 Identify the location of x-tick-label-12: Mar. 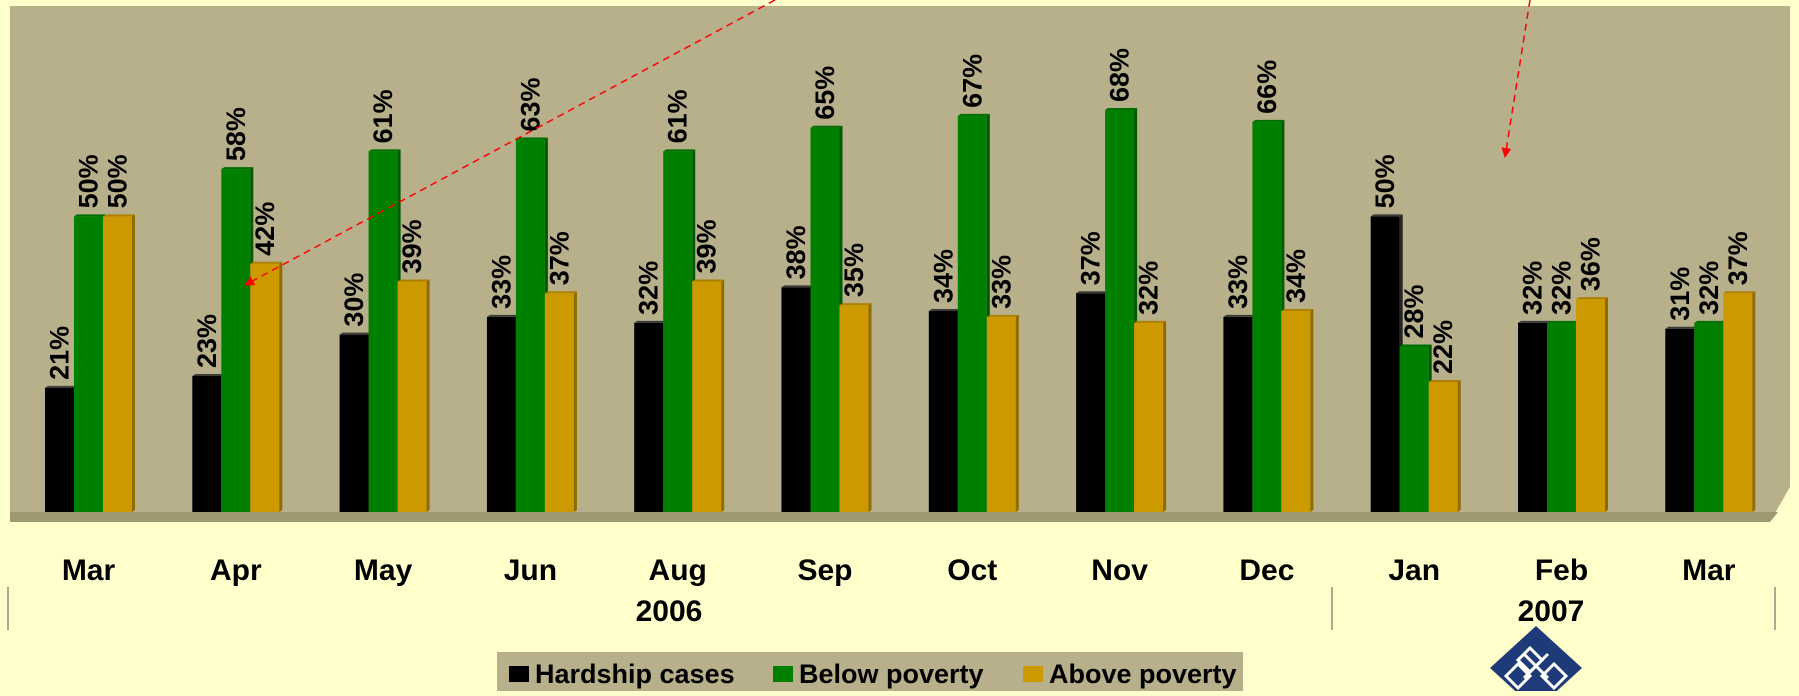
(1709, 570).